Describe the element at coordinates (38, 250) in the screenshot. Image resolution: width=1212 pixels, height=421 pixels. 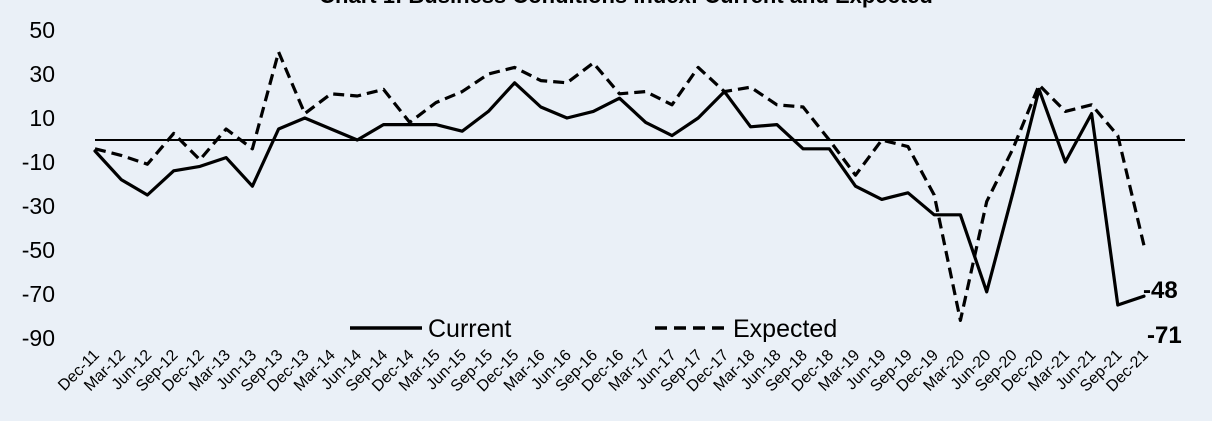
I see `y-tick-label: -50` at that location.